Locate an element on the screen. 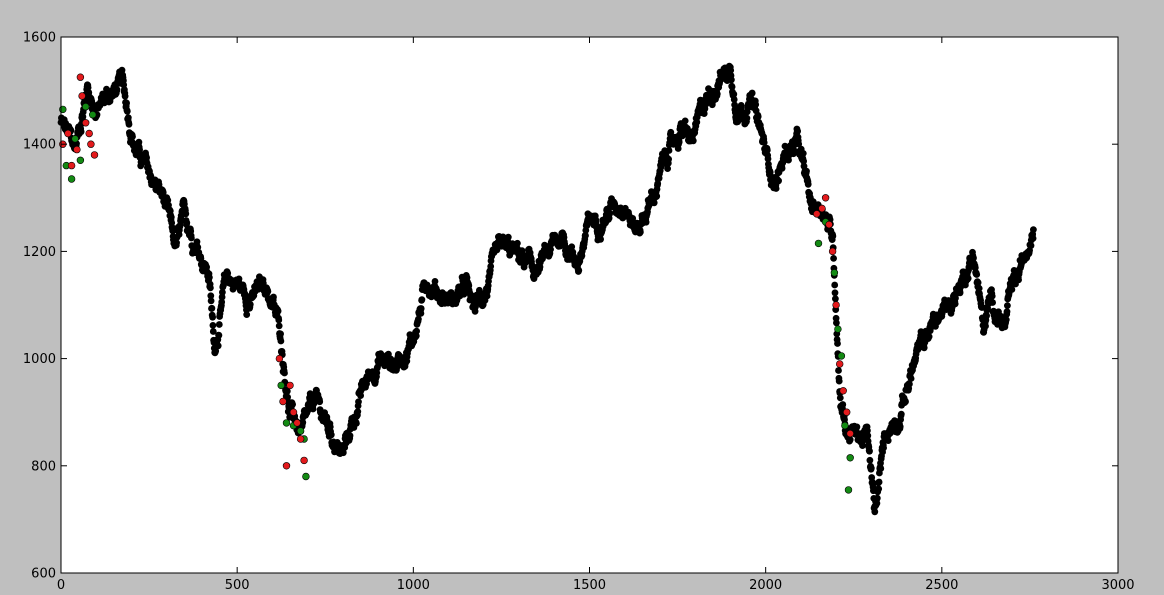 This screenshot has height=595, width=1164. x-tick-label: 0 is located at coordinates (61, 585).